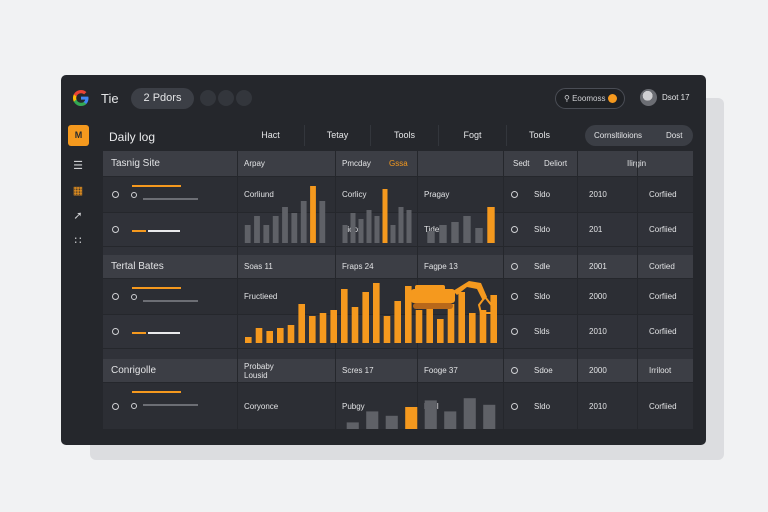 The width and height of the screenshot is (768, 512). I want to click on user-name: Dsot 17, so click(676, 97).